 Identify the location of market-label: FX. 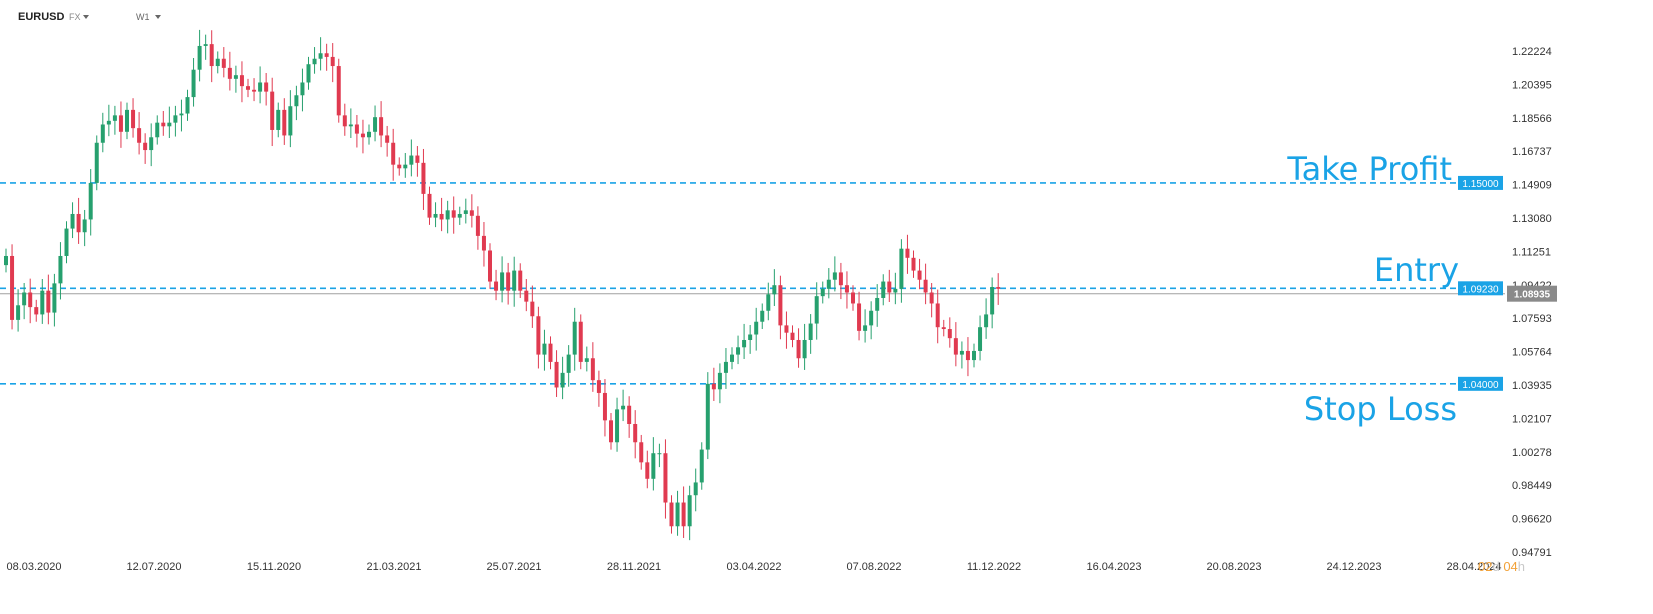
(75, 17).